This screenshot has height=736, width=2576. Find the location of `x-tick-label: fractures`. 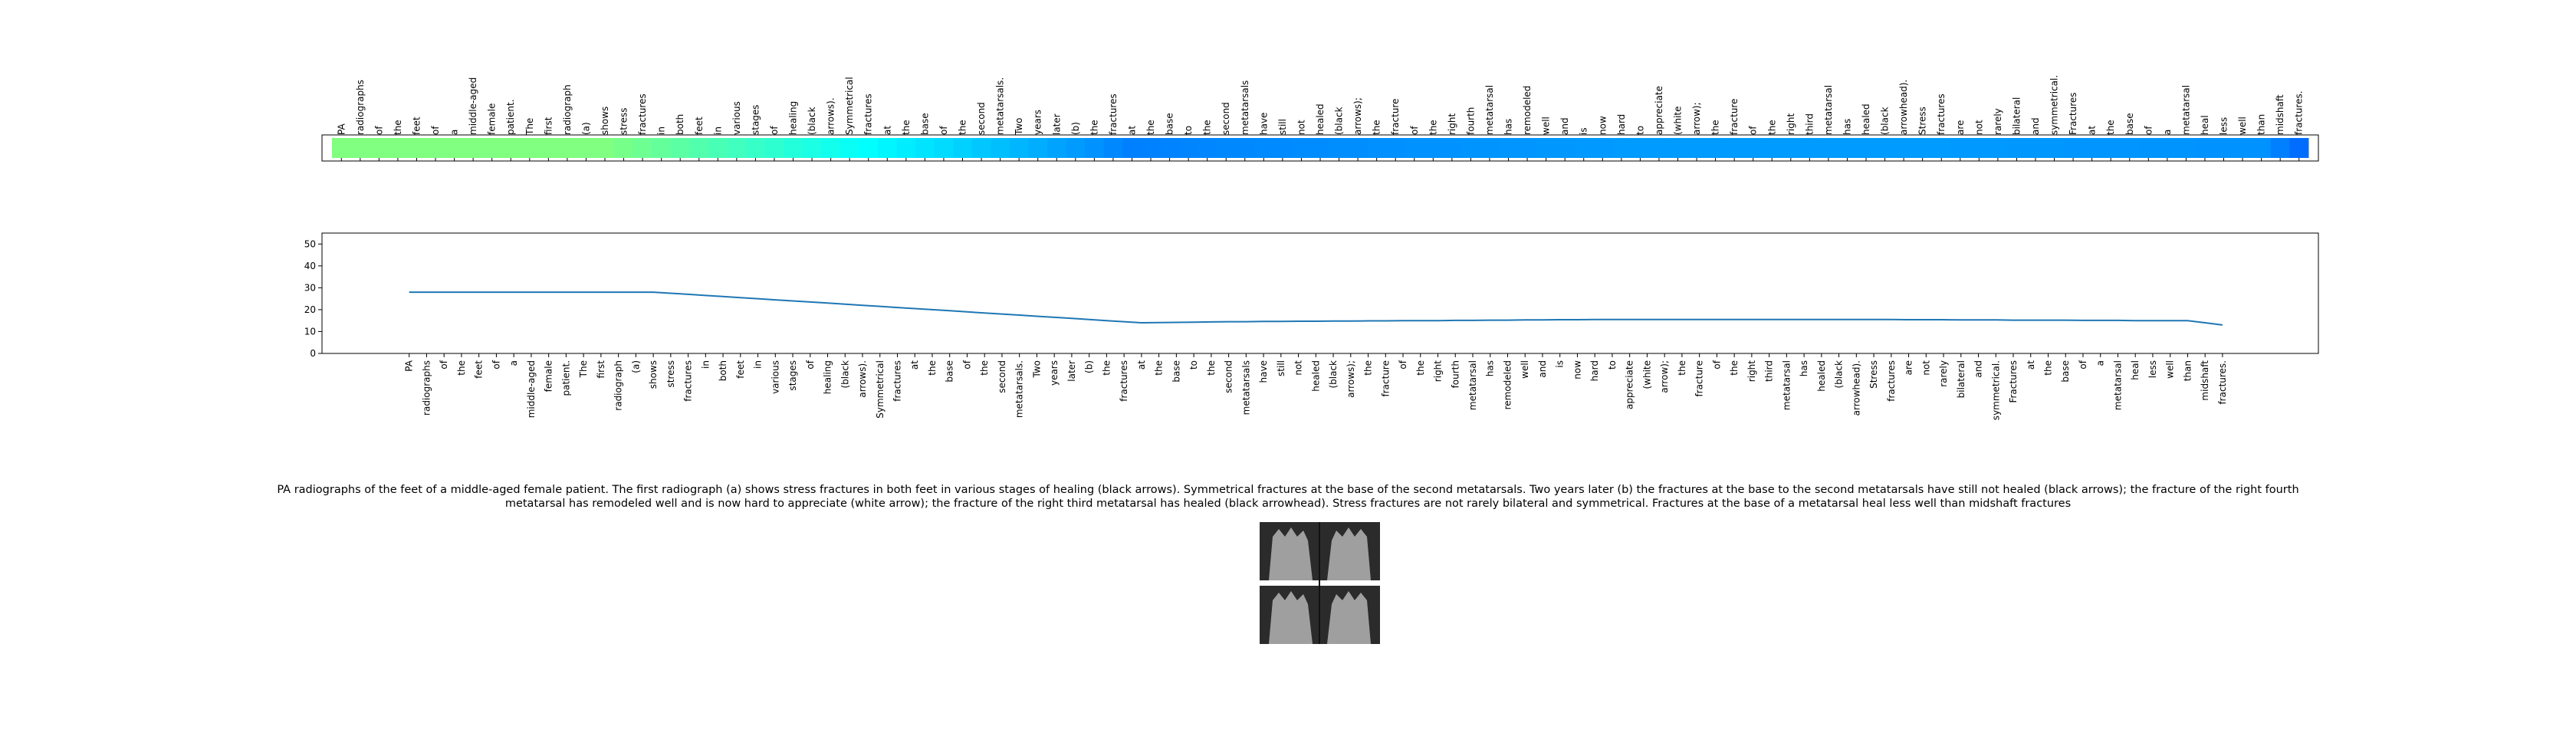

x-tick-label: fractures is located at coordinates (1124, 381).